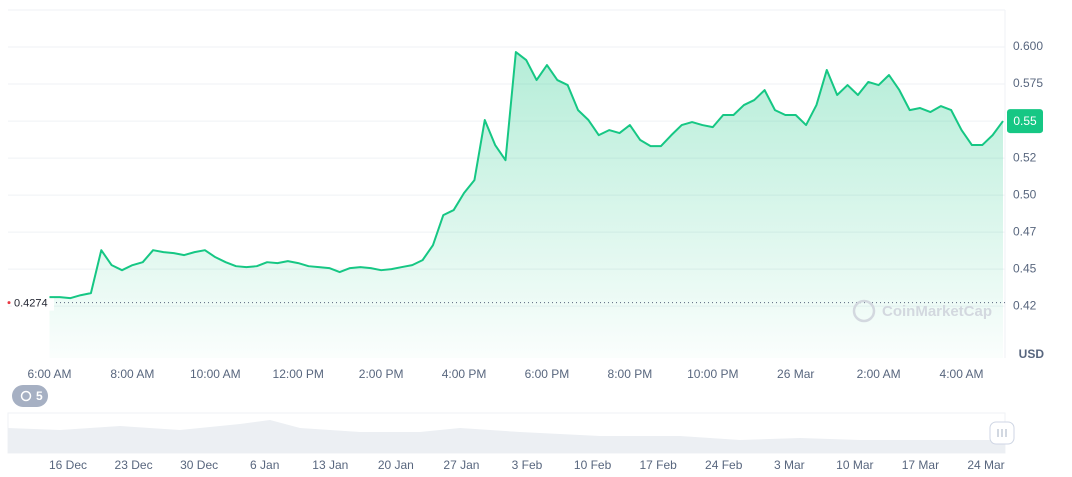  I want to click on last-price-box, so click(1025, 121).